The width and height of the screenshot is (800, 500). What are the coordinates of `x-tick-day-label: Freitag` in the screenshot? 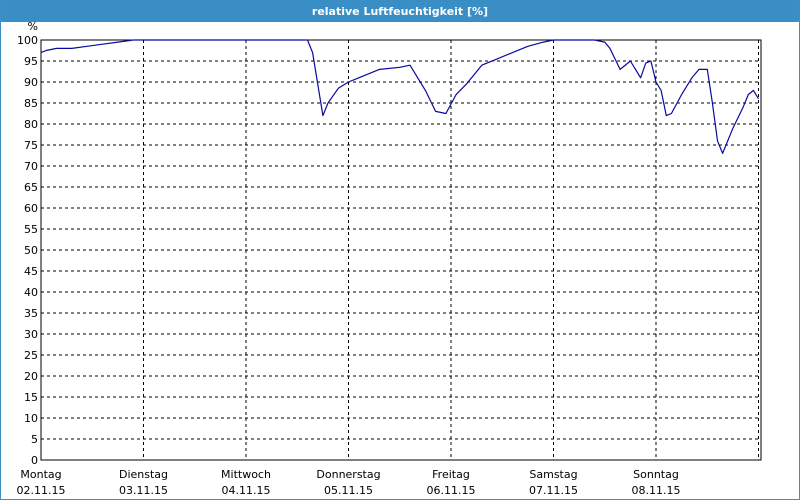 It's located at (451, 474).